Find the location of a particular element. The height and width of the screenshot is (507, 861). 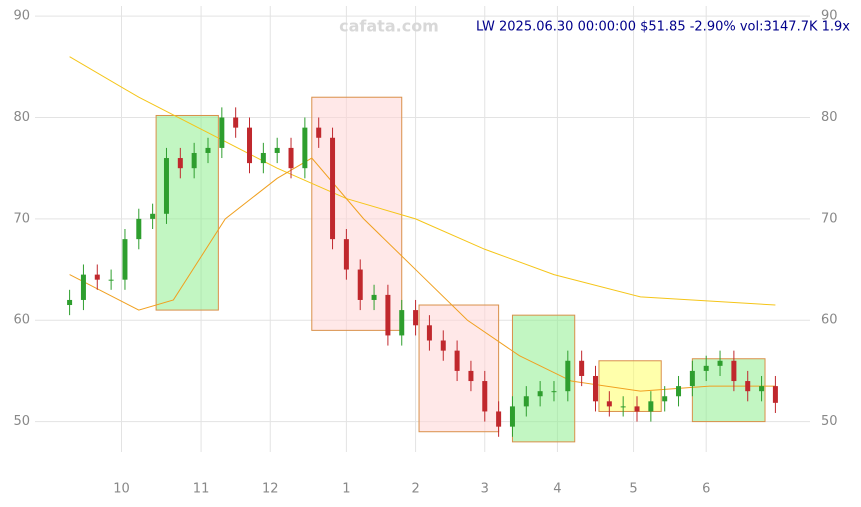

x-tick-label: 10 is located at coordinates (121, 489).